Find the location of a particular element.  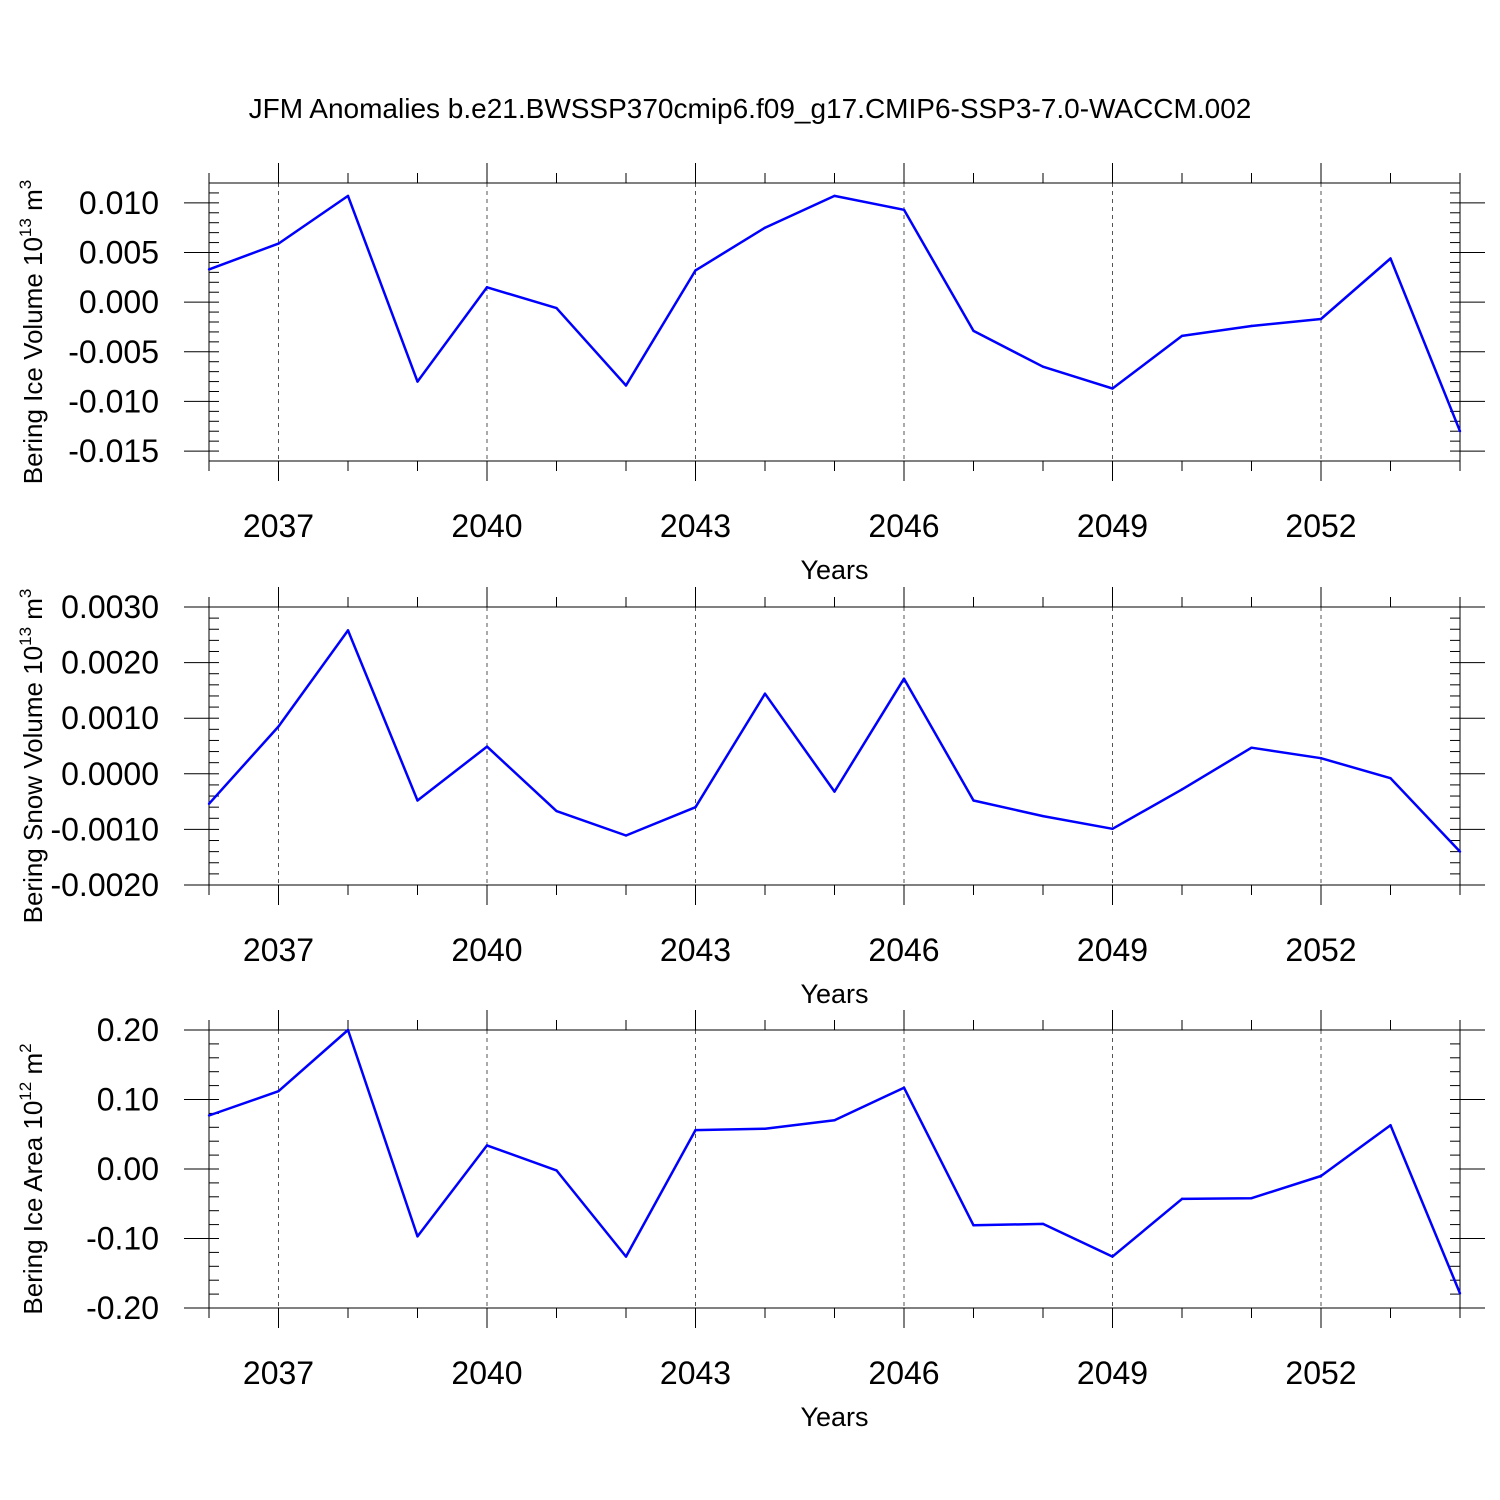

y-tick-label: 0.0030 is located at coordinates (110, 607).